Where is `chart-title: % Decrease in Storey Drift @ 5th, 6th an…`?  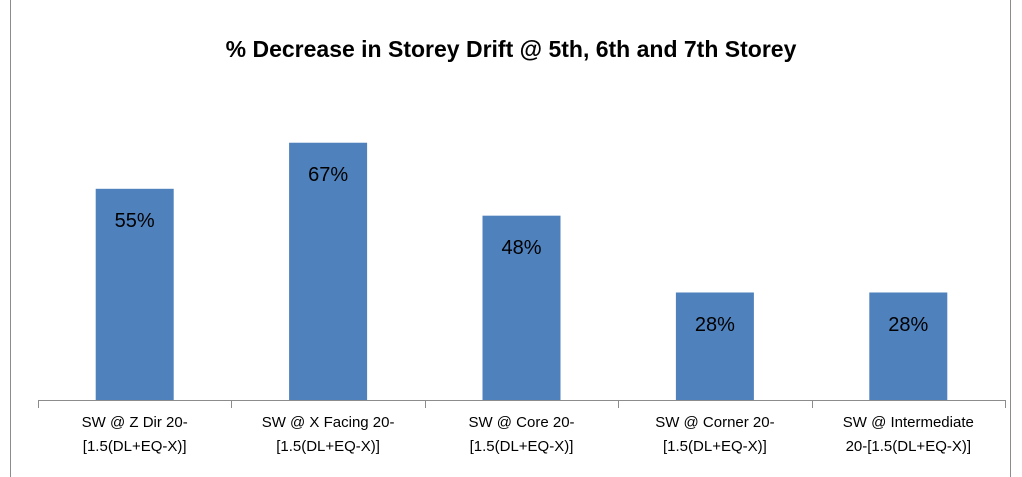 chart-title: % Decrease in Storey Drift @ 5th, 6th an… is located at coordinates (511, 49).